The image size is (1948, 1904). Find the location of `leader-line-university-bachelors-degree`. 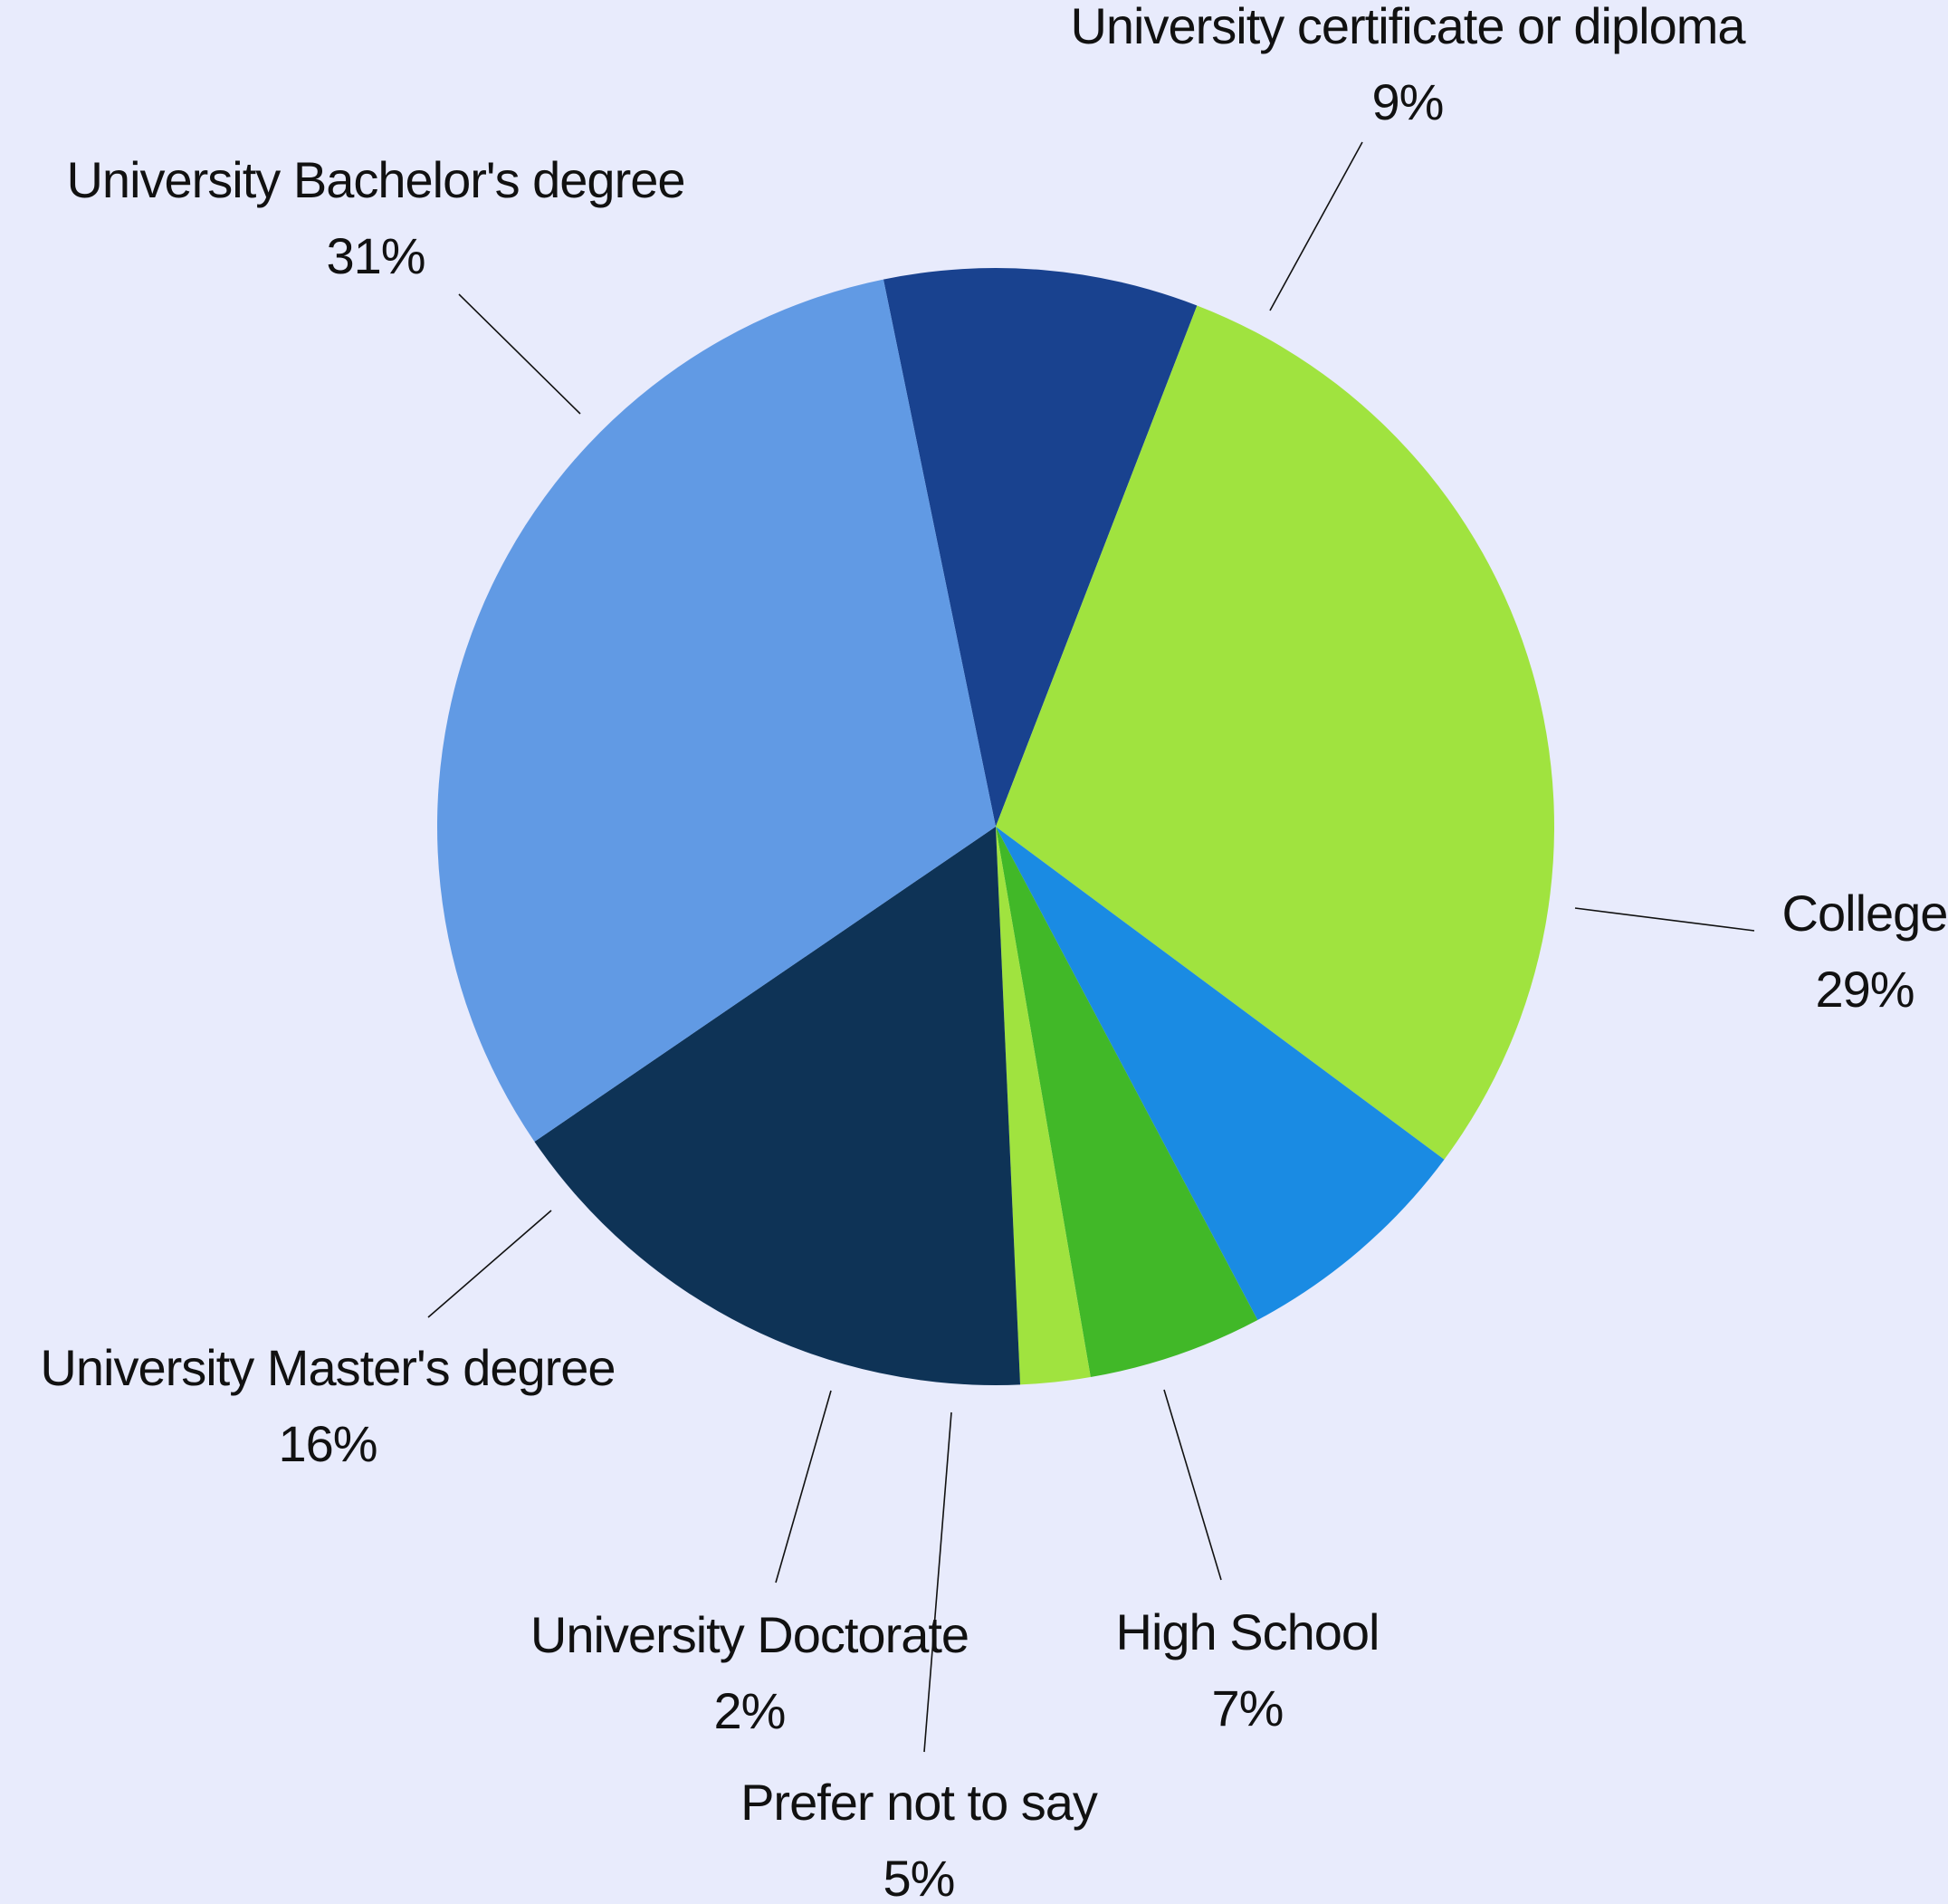

leader-line-university-bachelors-degree is located at coordinates (519, 354).